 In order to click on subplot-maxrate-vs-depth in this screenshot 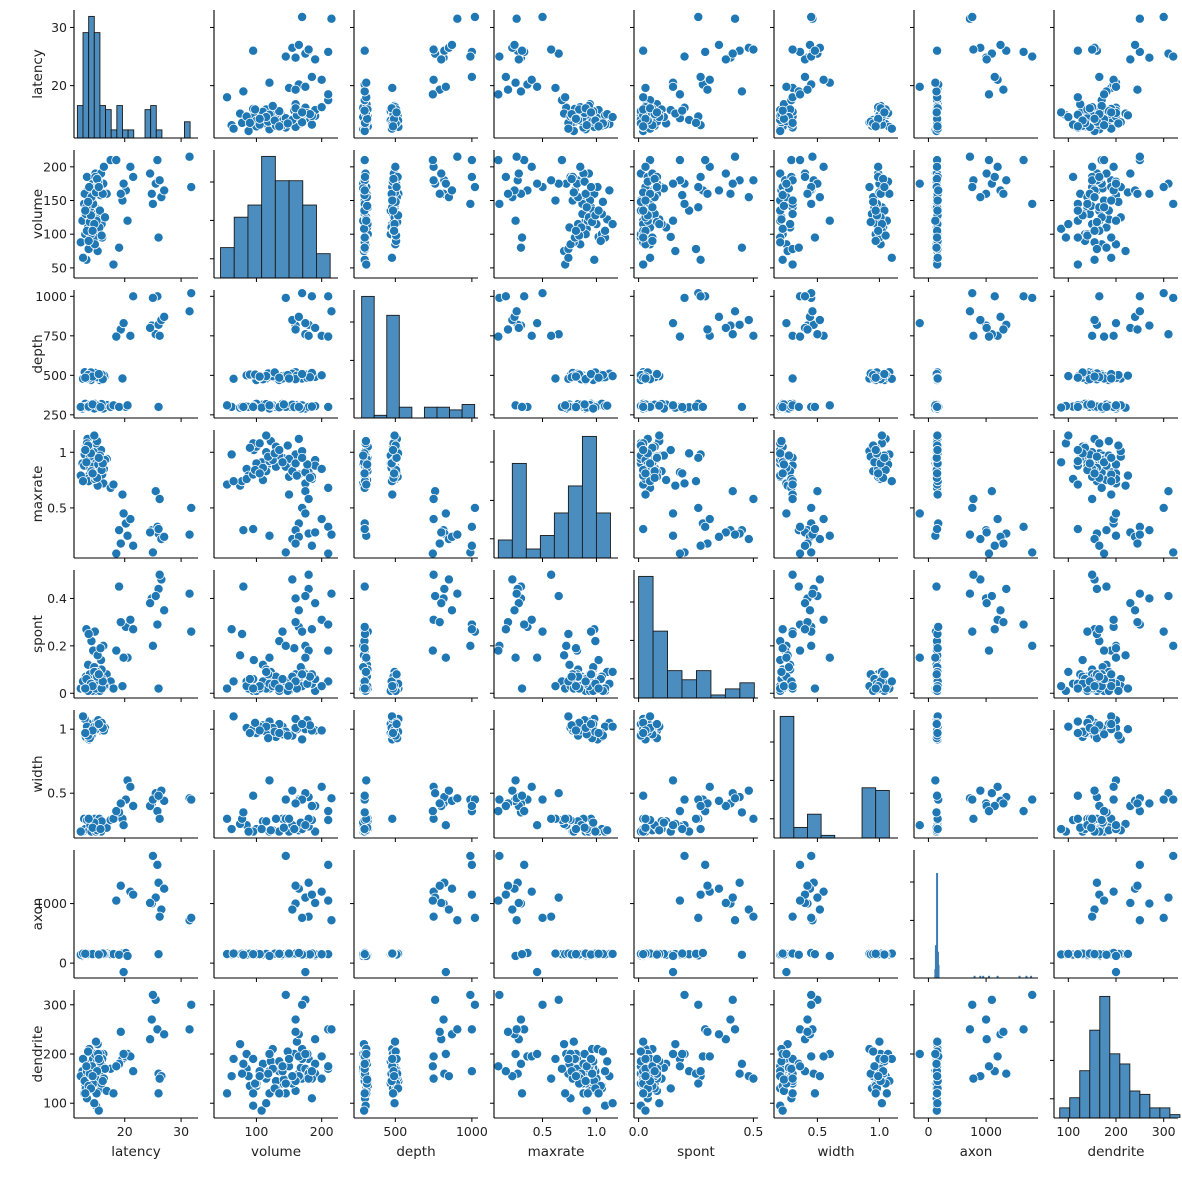, I will do `click(415, 496)`.